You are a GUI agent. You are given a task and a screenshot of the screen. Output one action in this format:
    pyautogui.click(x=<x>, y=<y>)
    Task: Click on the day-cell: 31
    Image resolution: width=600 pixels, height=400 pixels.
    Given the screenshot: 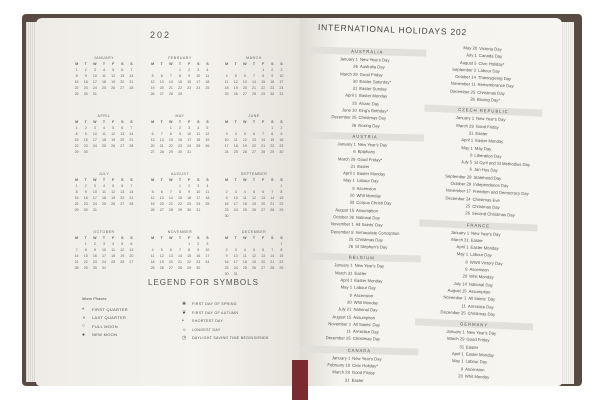 What is the action you would take?
    pyautogui.click(x=103, y=268)
    